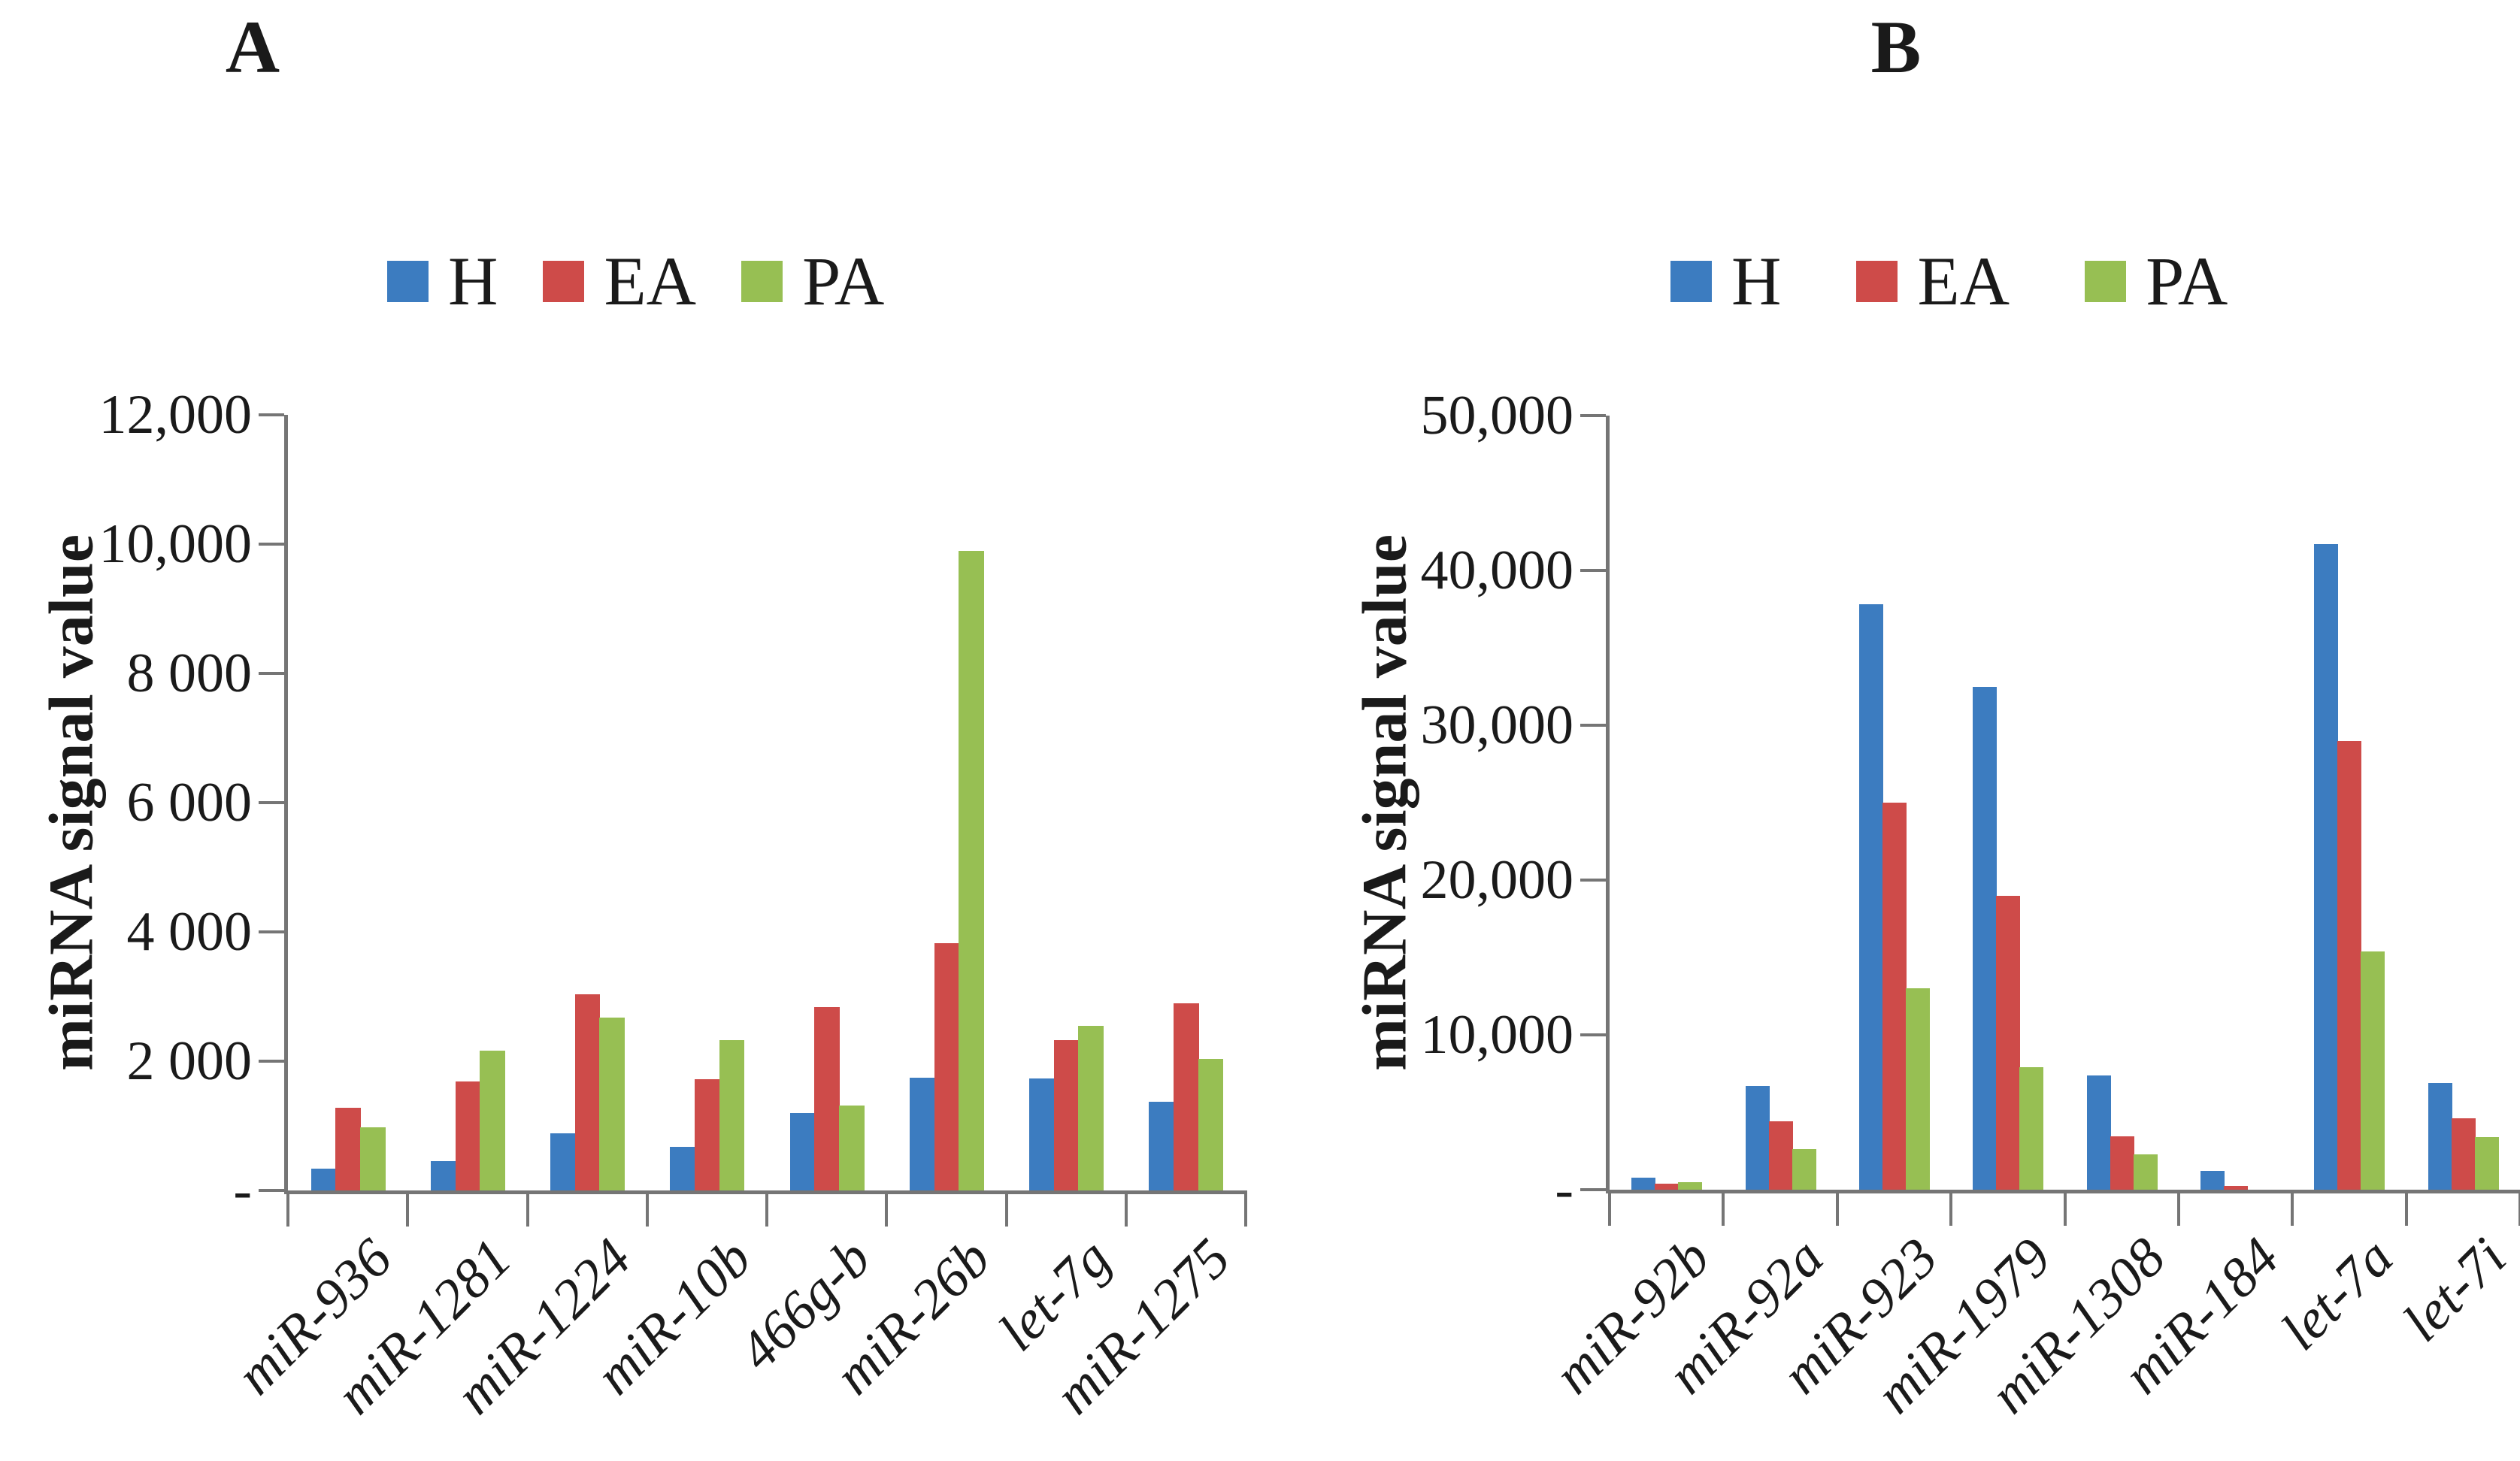 This screenshot has height=1461, width=2520. I want to click on bar-PA-let-7i, so click(2486, 1163).